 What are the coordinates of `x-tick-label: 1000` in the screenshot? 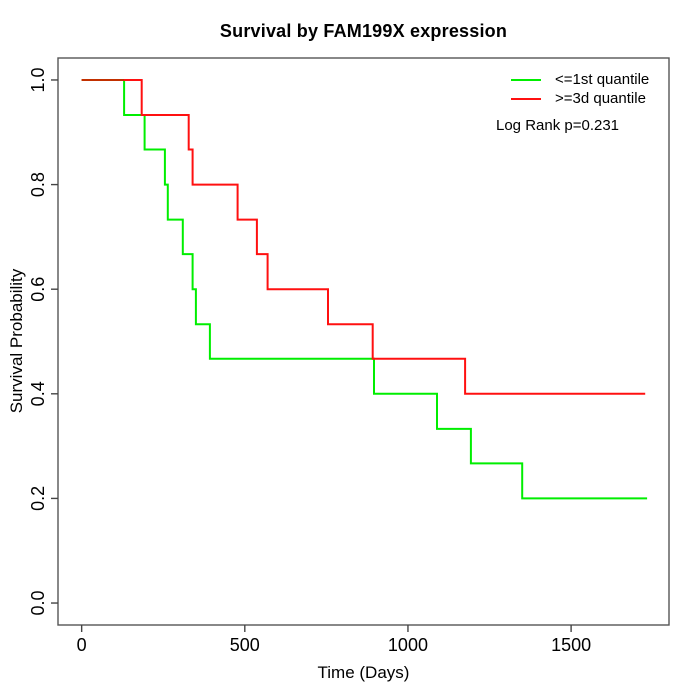 It's located at (408, 645).